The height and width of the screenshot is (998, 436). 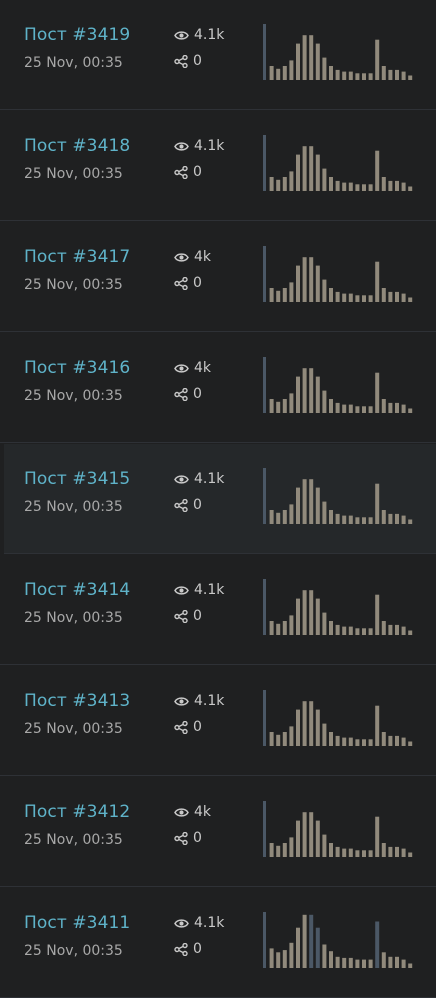 I want to click on post-row: Пост #3417 25 Nov, 00:35 4k 0, so click(x=218, y=277).